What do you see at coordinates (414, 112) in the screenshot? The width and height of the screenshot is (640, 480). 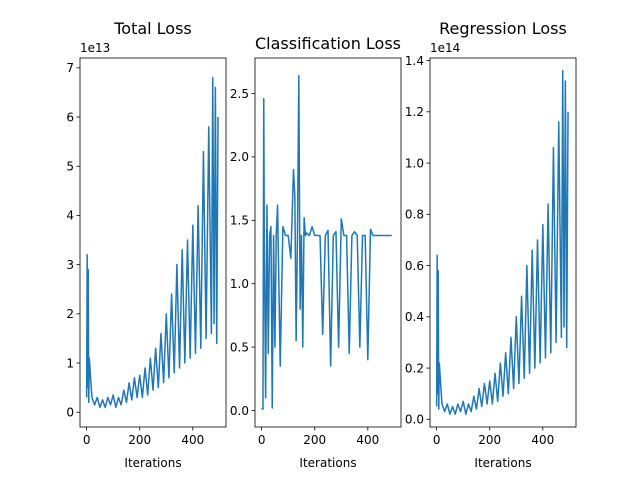 I see `y-tick-label: 1.2` at bounding box center [414, 112].